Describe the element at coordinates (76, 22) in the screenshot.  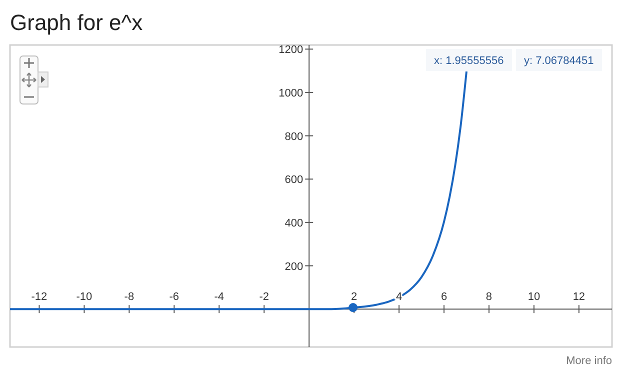
I see `chart-title: Graph for e^x` at that location.